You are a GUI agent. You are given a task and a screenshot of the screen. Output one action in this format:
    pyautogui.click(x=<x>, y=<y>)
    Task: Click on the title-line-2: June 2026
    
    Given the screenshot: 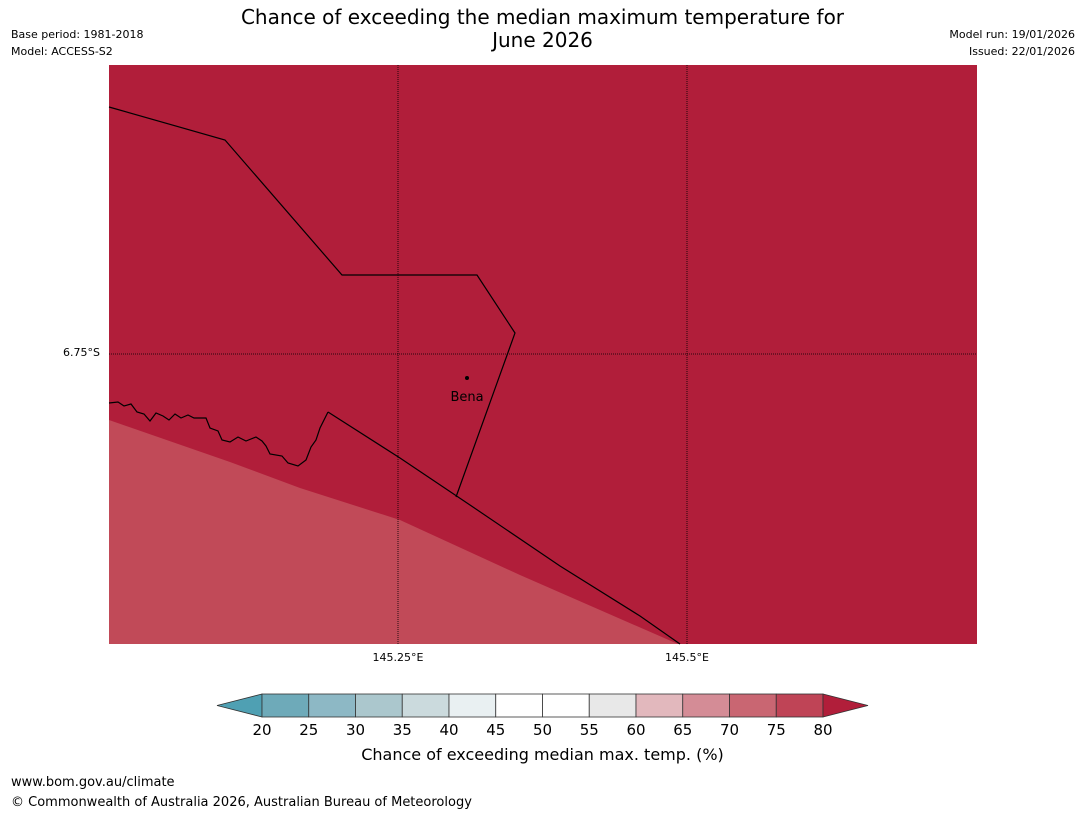 What is the action you would take?
    pyautogui.click(x=542, y=40)
    